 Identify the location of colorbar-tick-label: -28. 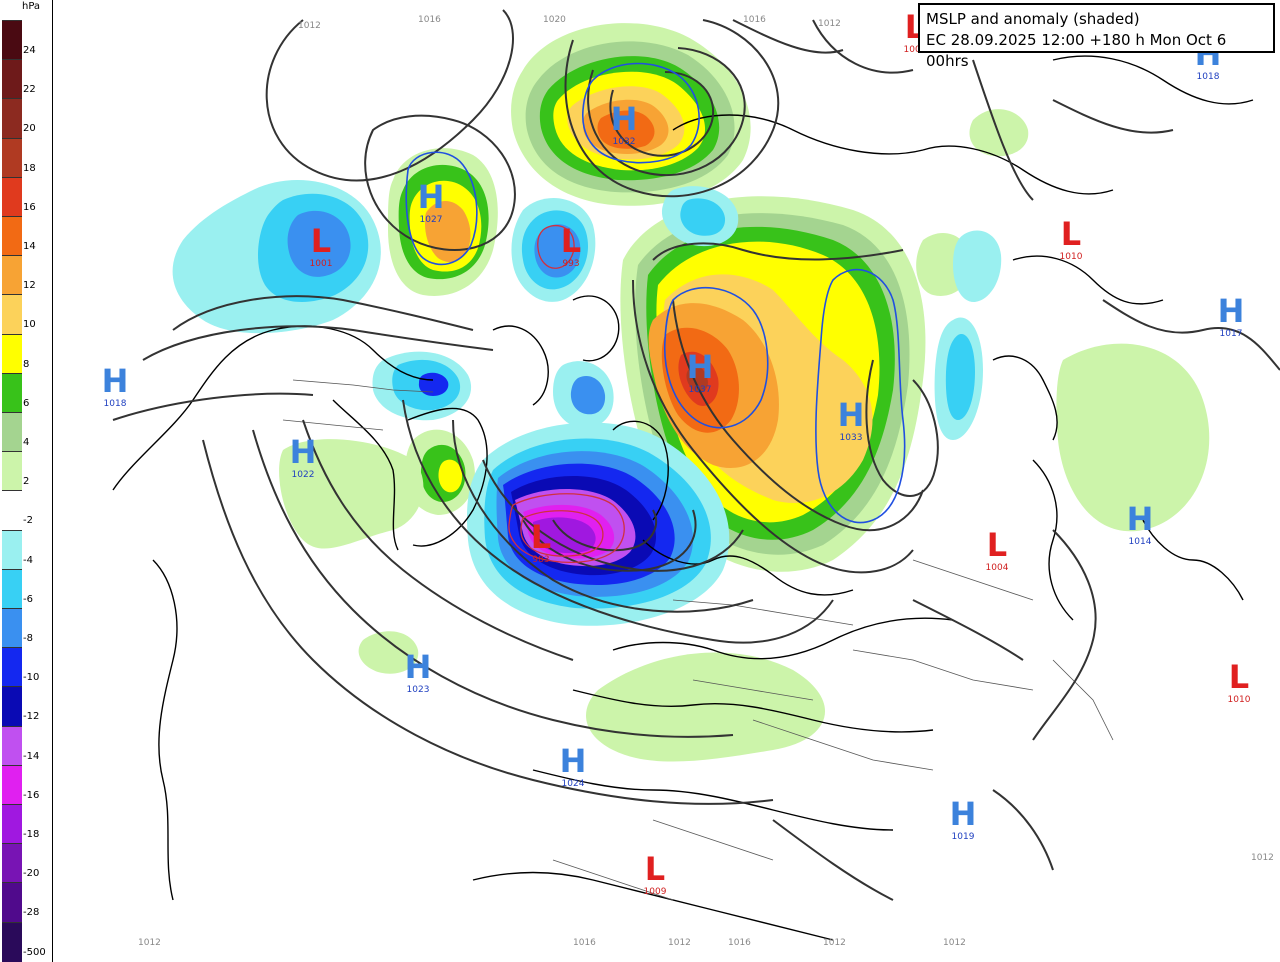
(31, 913).